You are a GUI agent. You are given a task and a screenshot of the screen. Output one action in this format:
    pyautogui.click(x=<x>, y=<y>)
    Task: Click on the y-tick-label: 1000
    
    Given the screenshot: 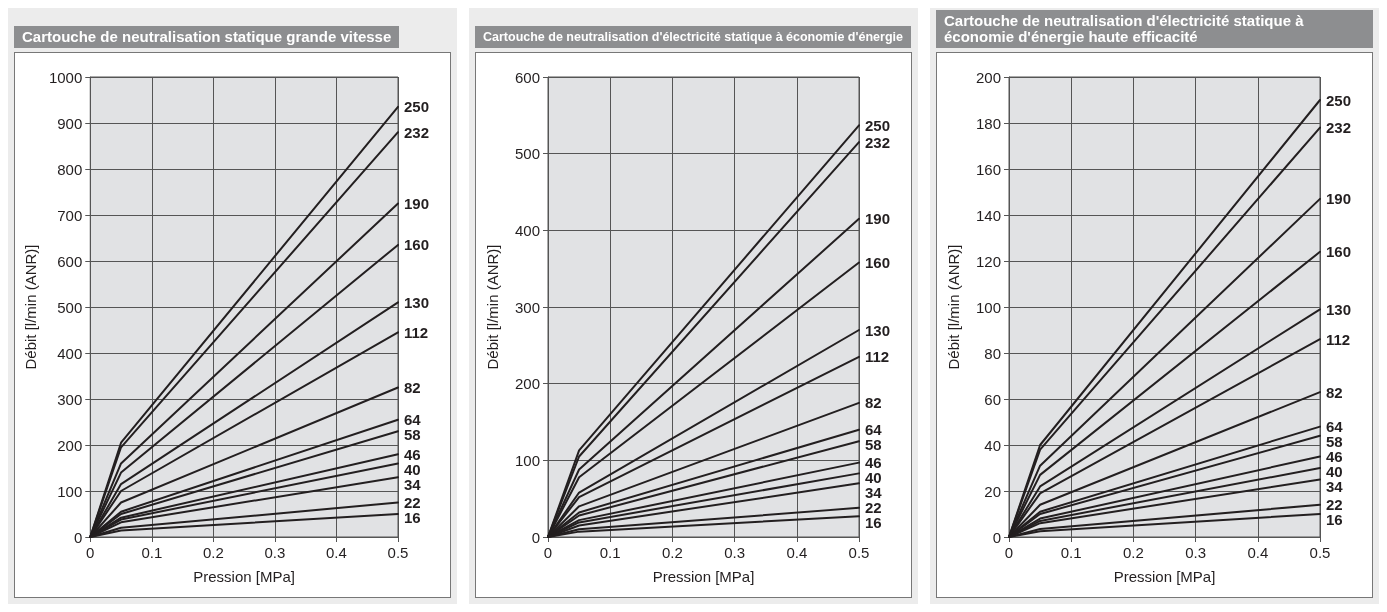 What is the action you would take?
    pyautogui.click(x=65, y=77)
    